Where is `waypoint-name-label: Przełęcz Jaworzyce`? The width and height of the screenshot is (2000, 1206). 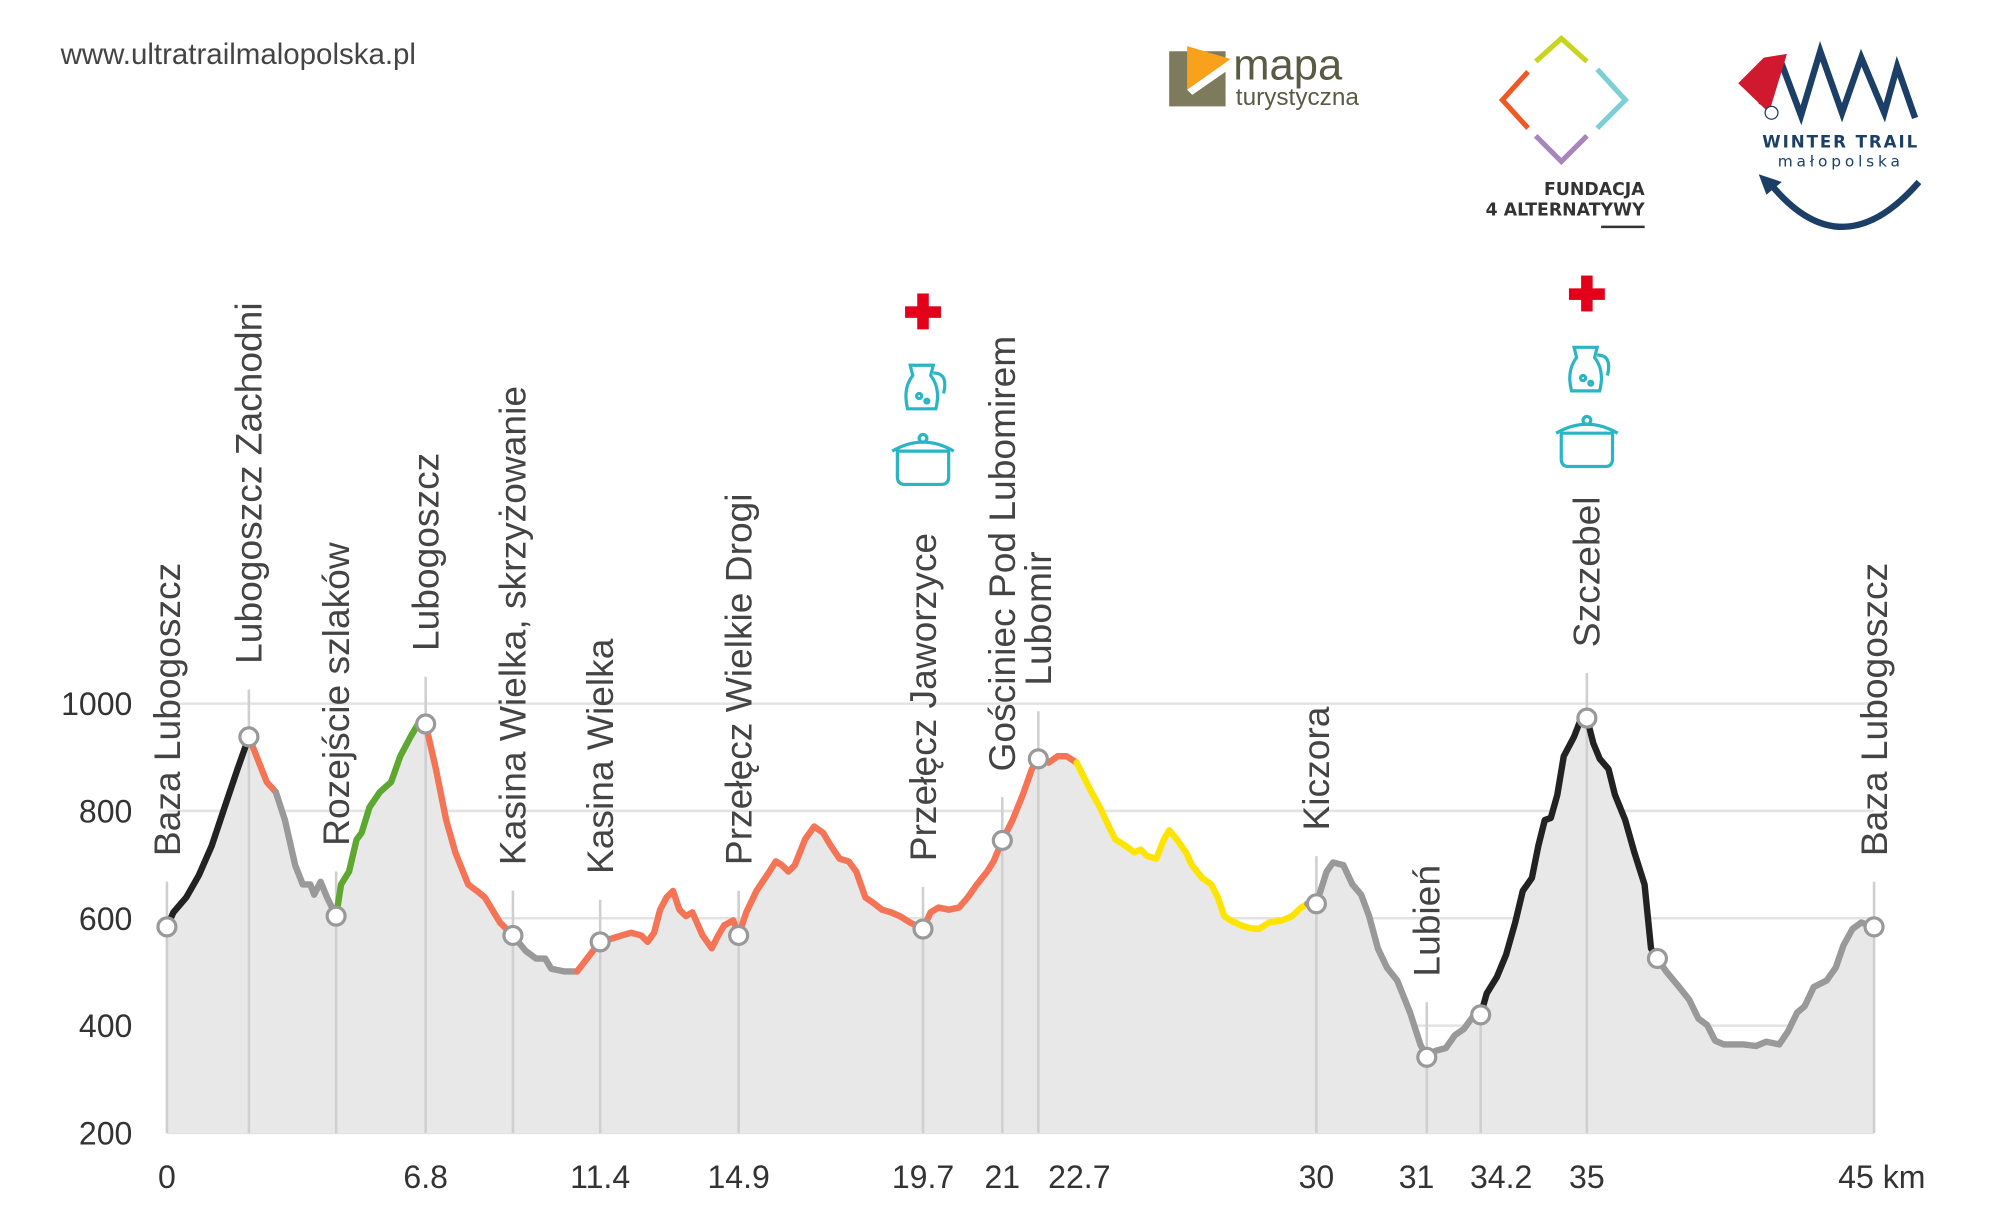 waypoint-name-label: Przełęcz Jaworzyce is located at coordinates (923, 697).